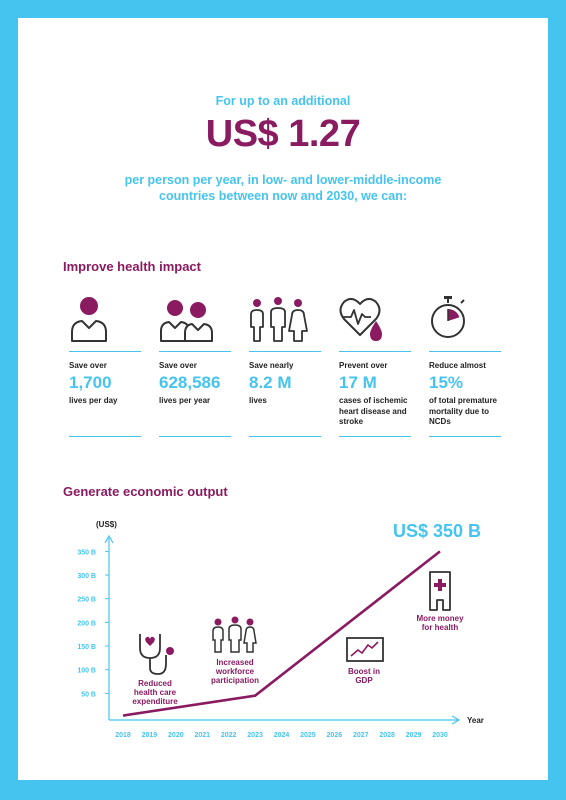  I want to click on y-tick-label: 350 B, so click(86, 552).